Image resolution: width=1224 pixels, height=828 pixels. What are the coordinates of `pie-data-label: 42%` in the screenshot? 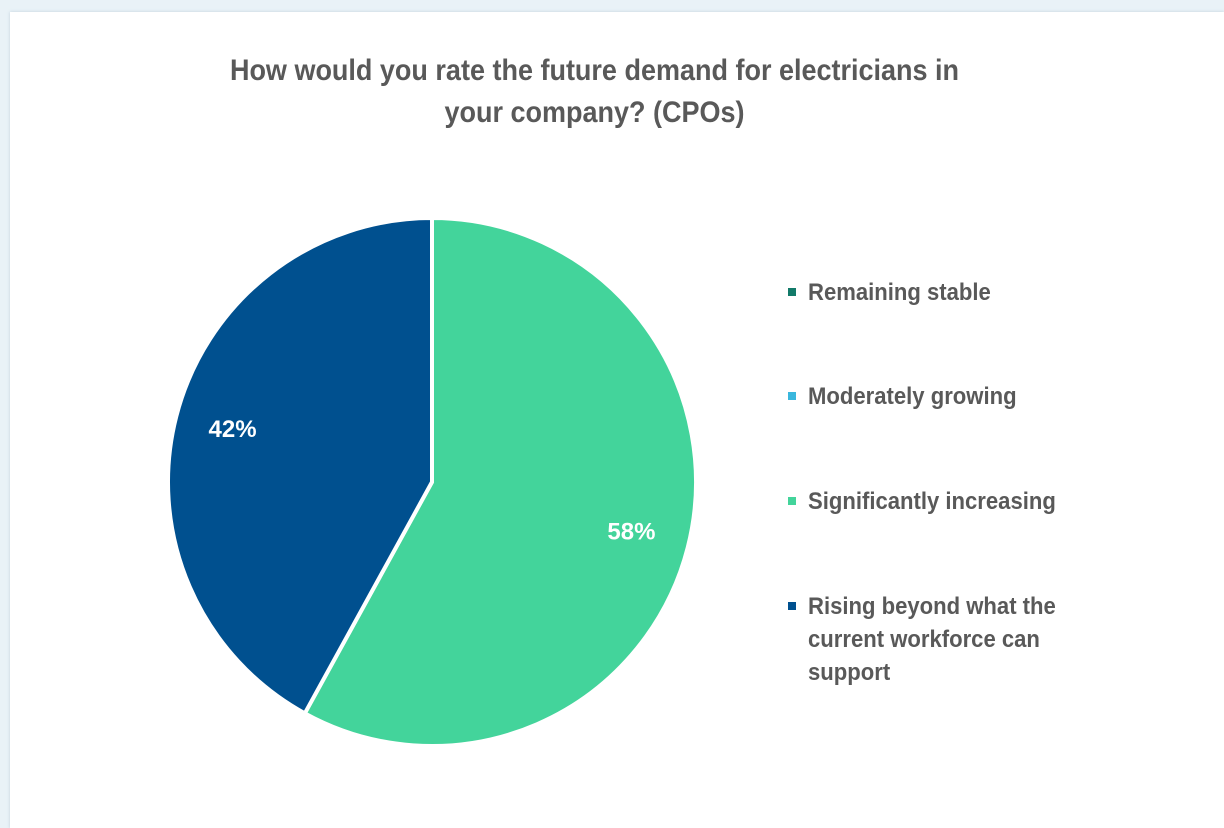 It's located at (233, 429).